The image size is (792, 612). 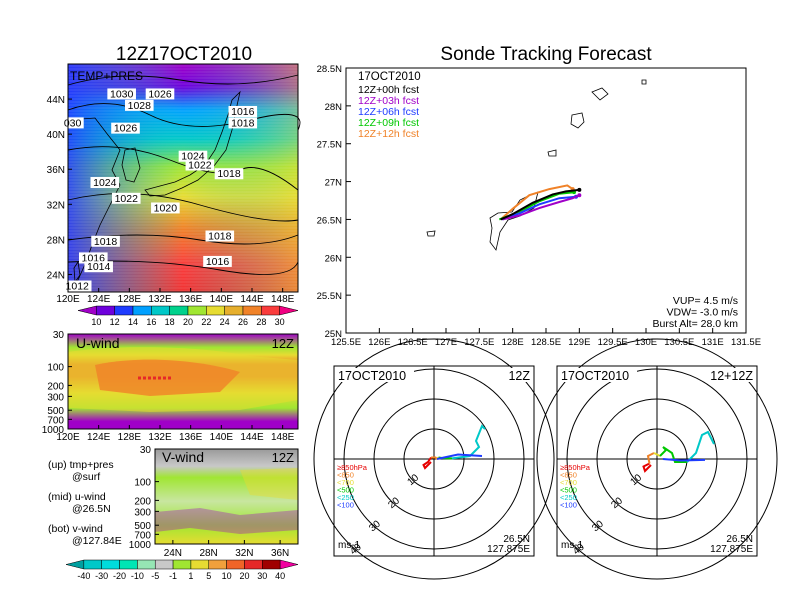 I want to click on temp-colorbar-label: 20, so click(x=188, y=322).